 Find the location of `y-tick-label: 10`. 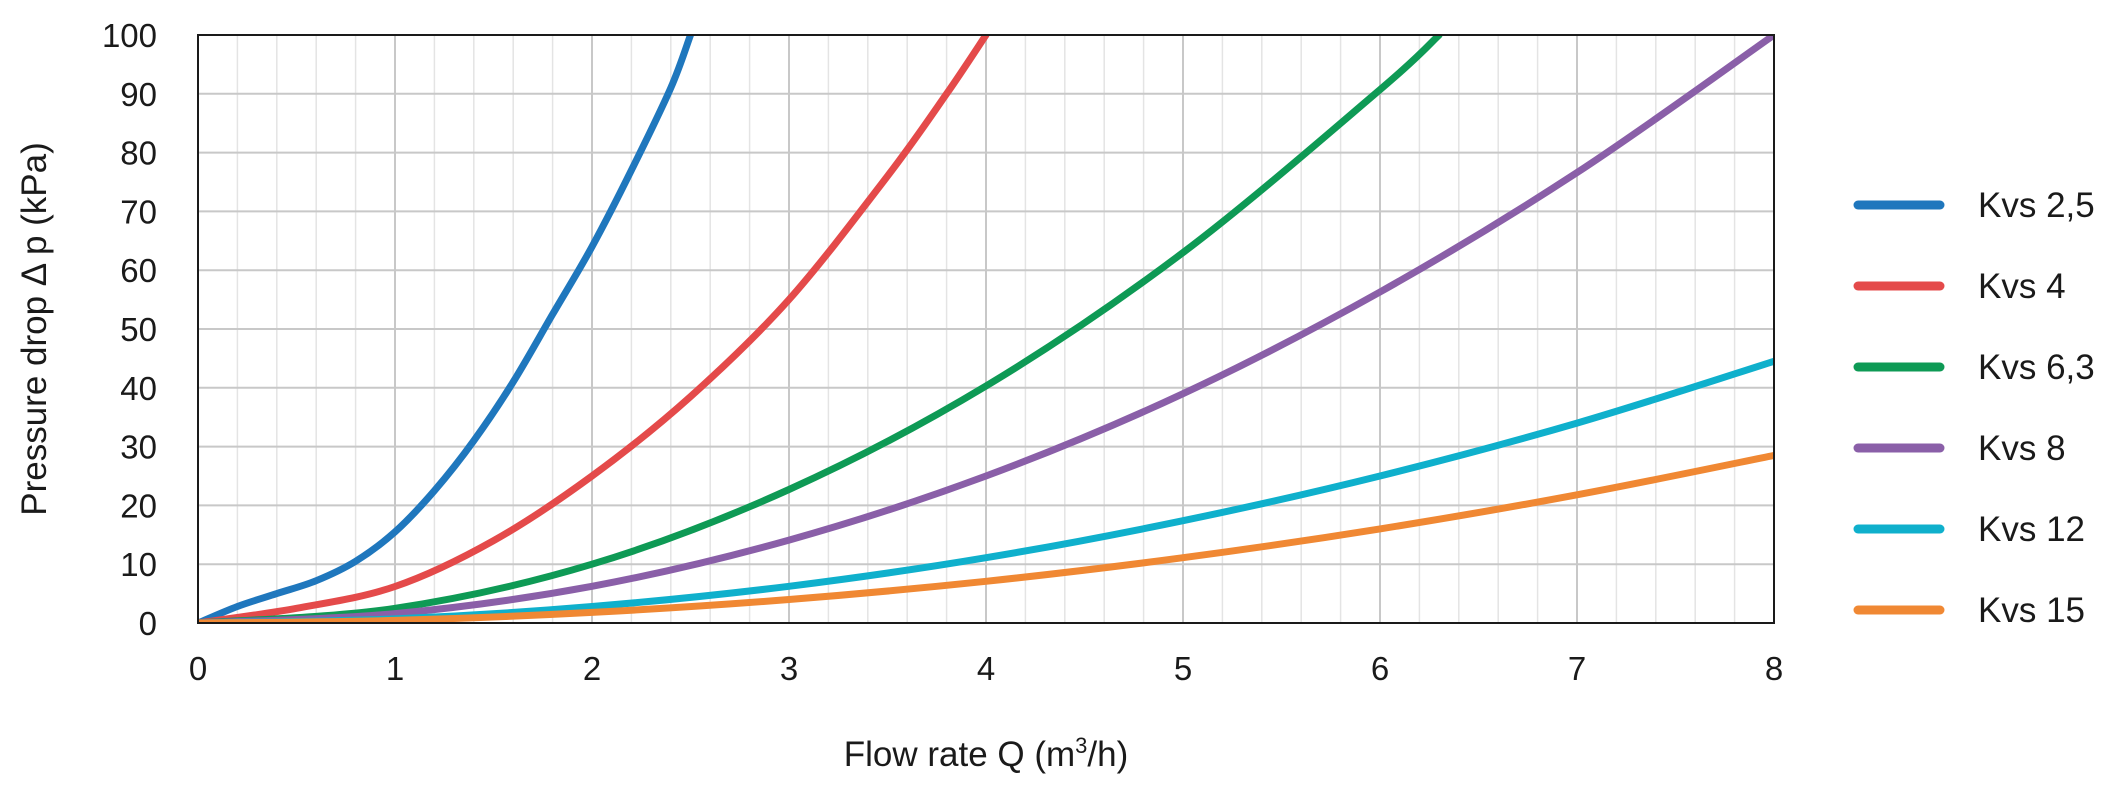

y-tick-label: 10 is located at coordinates (138, 564).